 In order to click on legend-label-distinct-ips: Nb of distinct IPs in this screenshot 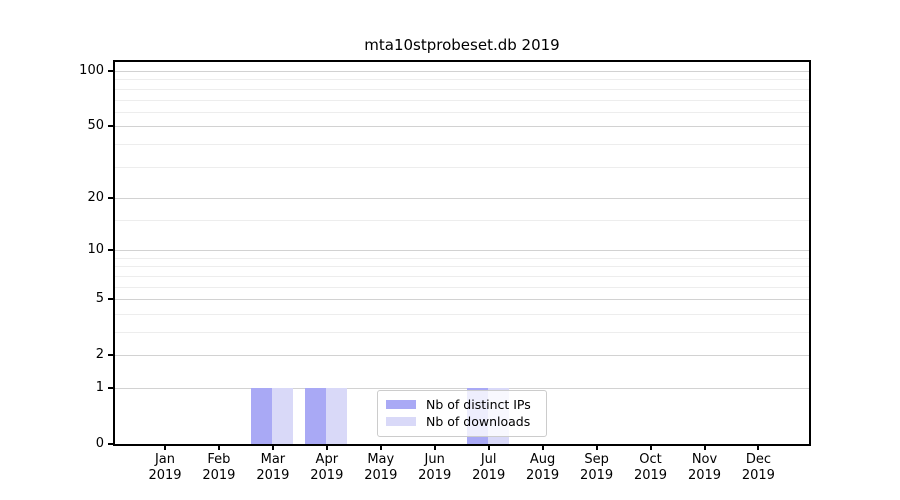, I will do `click(478, 404)`.